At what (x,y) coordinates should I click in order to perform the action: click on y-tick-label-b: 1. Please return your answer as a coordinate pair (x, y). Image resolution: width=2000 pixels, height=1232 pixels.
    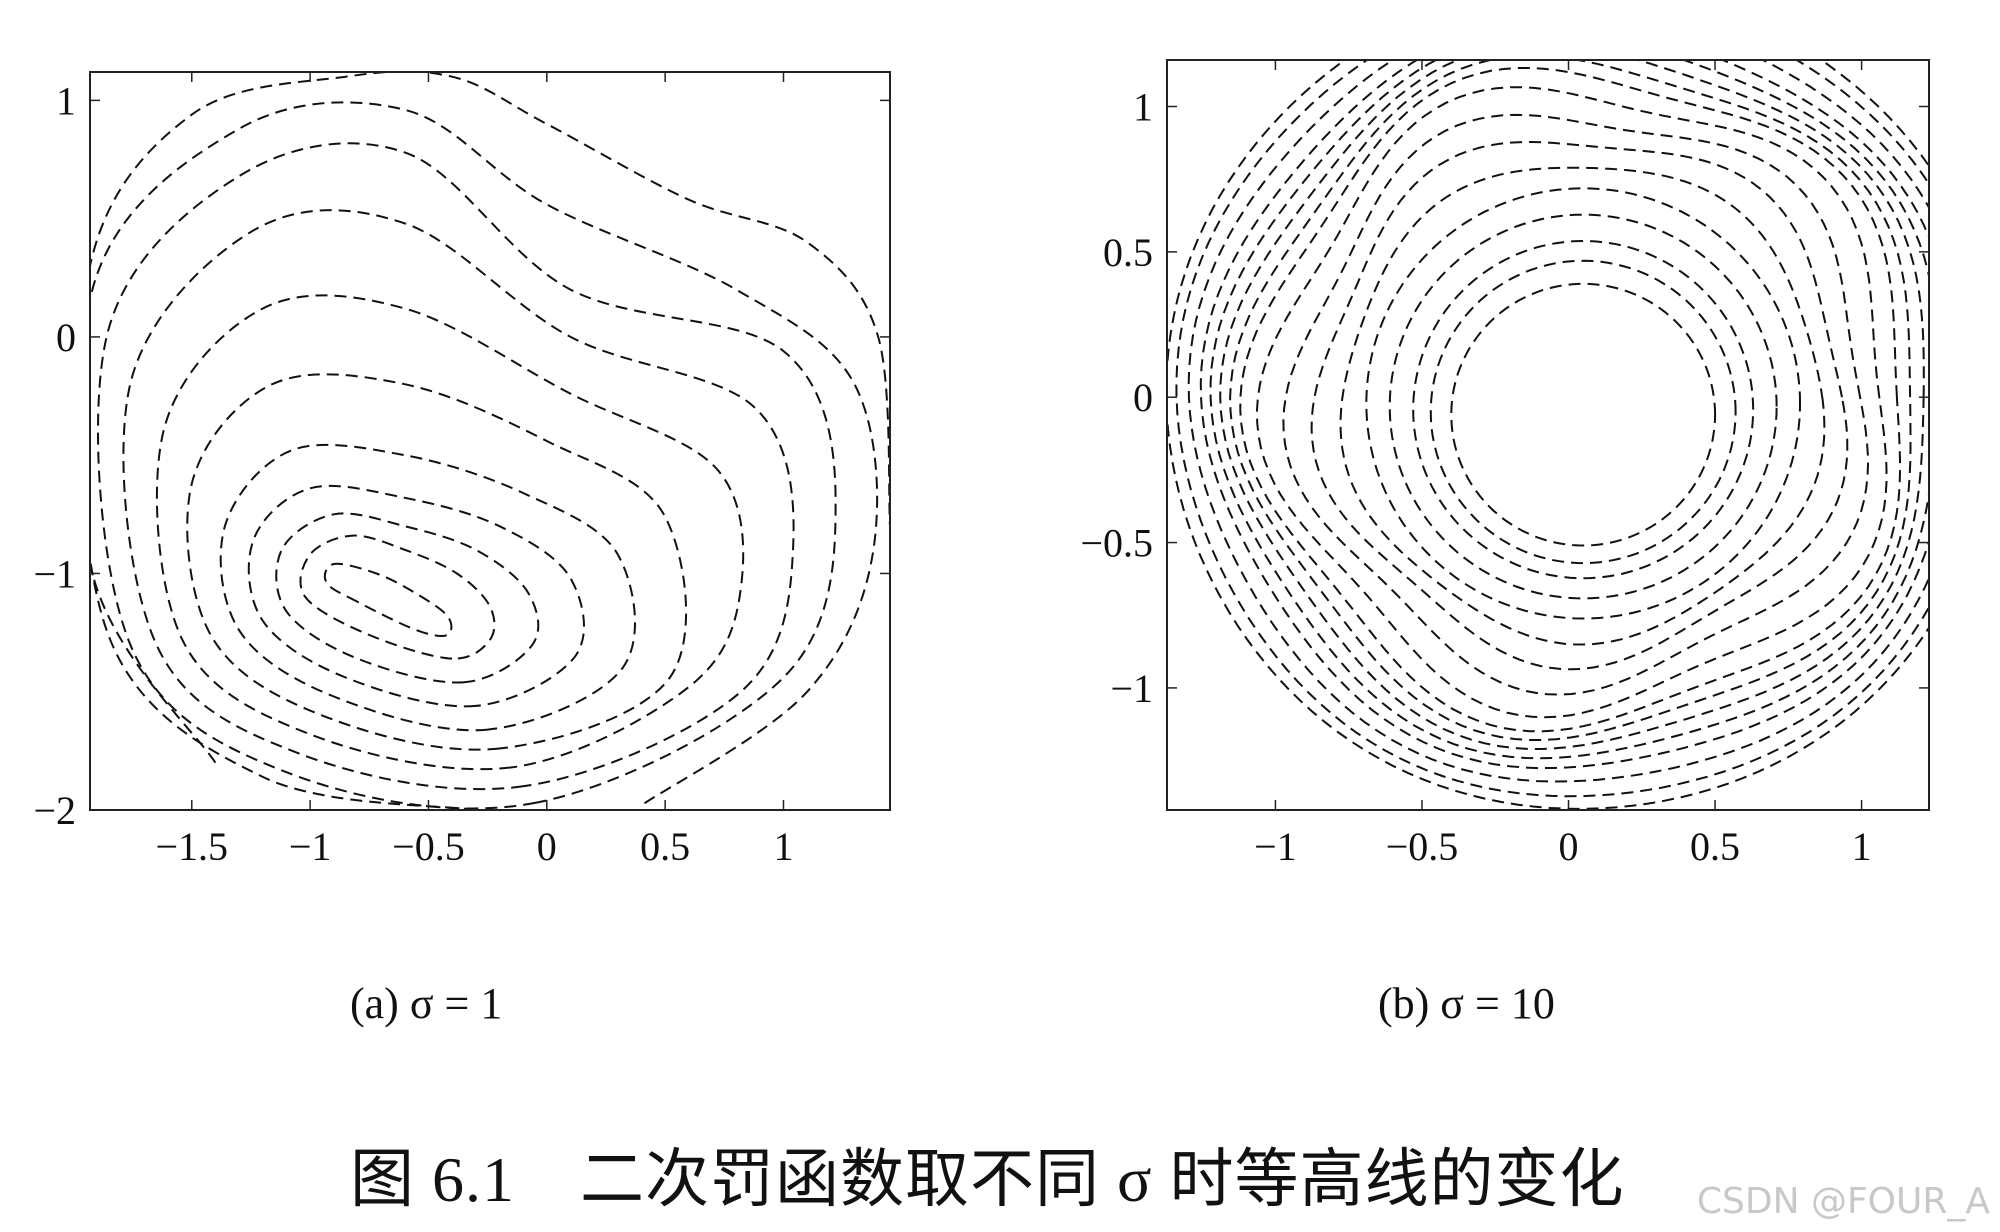
    Looking at the image, I should click on (1143, 107).